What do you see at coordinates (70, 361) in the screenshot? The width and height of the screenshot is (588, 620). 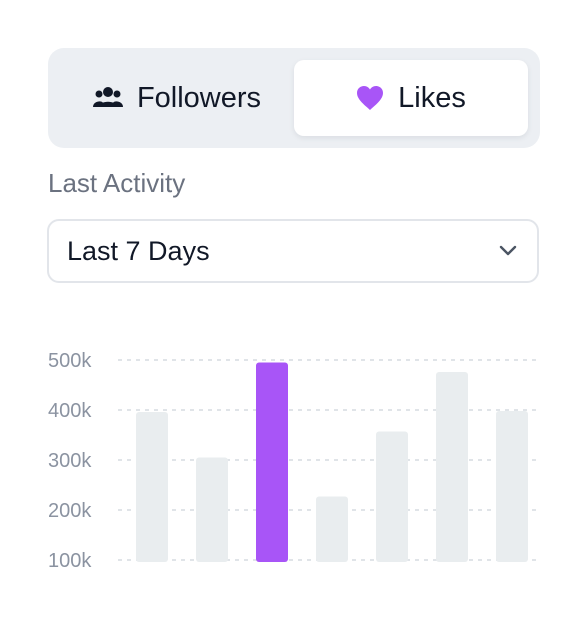 I see `y-tick-label: 500k` at bounding box center [70, 361].